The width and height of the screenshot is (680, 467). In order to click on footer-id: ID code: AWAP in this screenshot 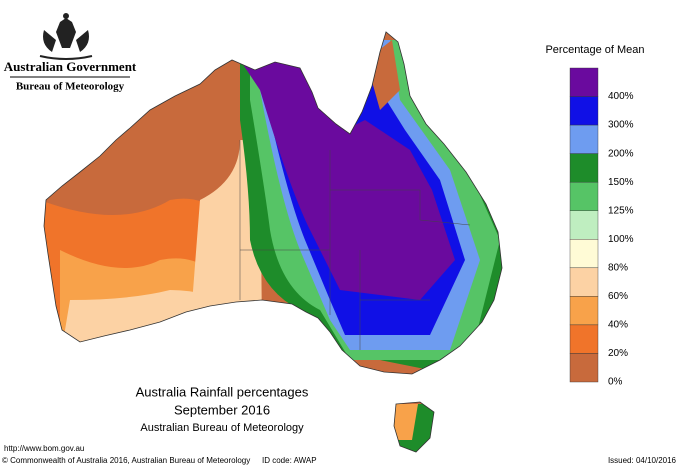, I will do `click(289, 460)`.